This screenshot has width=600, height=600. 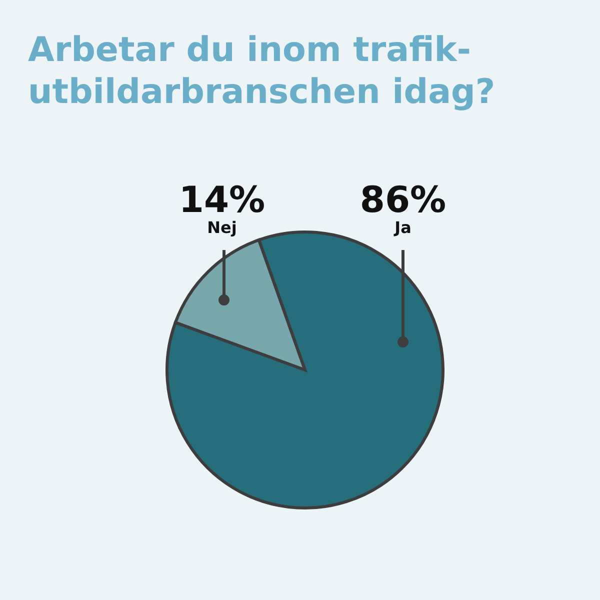 I want to click on slice-label: Nej, so click(x=222, y=227).